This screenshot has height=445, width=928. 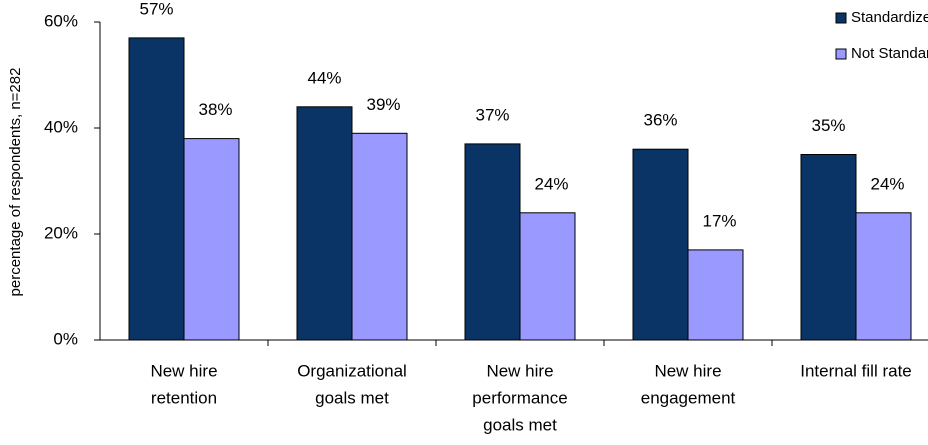 What do you see at coordinates (828, 125) in the screenshot?
I see `value-label: 35%` at bounding box center [828, 125].